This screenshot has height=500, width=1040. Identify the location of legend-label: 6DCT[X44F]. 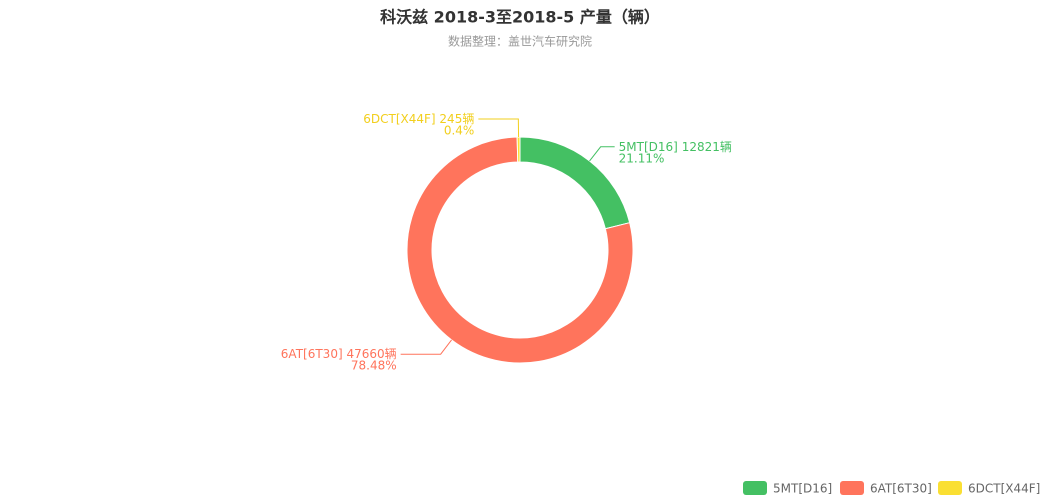
(1004, 489).